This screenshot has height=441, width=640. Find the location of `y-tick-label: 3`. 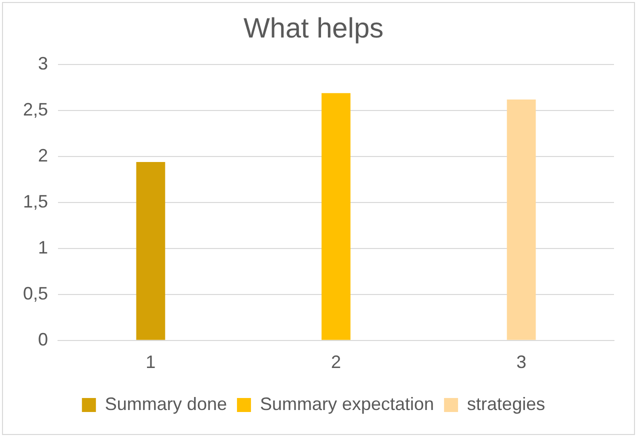

y-tick-label: 3 is located at coordinates (43, 64).